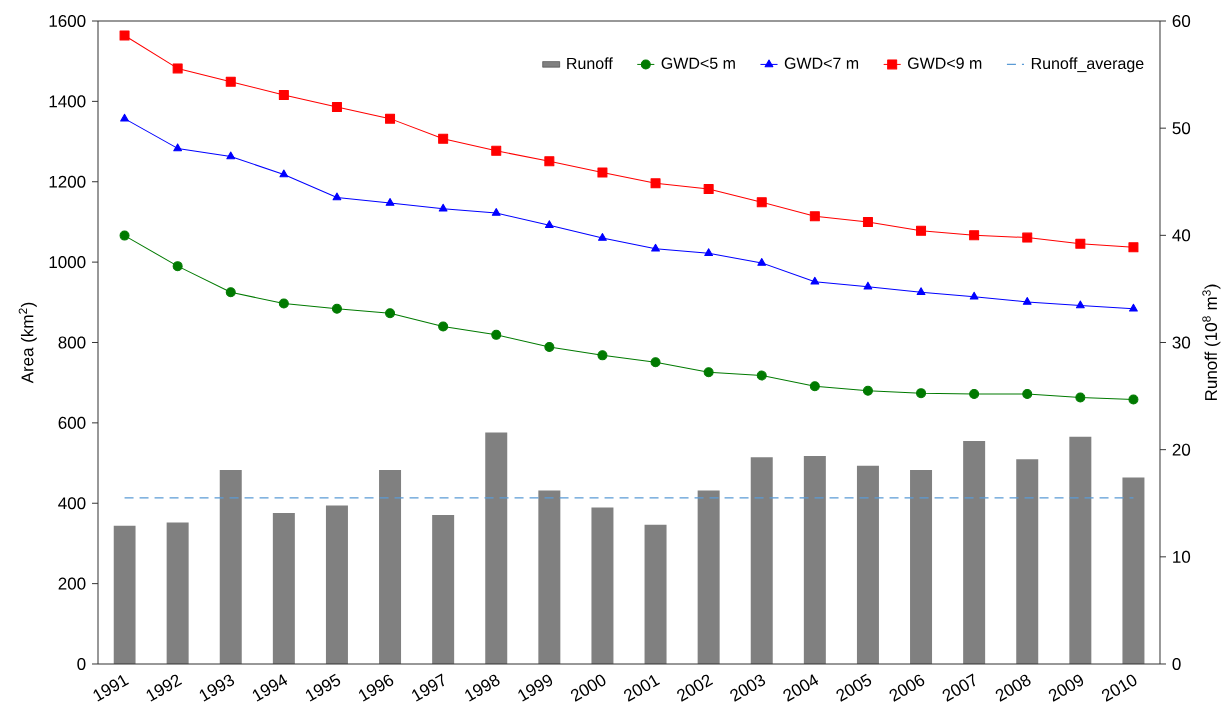  Describe the element at coordinates (588, 688) in the screenshot. I see `x-tick-label: 2000` at that location.